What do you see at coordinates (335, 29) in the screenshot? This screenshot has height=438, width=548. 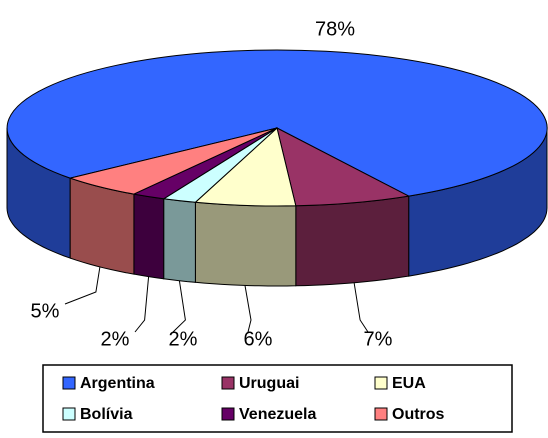 I see `data-label: 78%` at bounding box center [335, 29].